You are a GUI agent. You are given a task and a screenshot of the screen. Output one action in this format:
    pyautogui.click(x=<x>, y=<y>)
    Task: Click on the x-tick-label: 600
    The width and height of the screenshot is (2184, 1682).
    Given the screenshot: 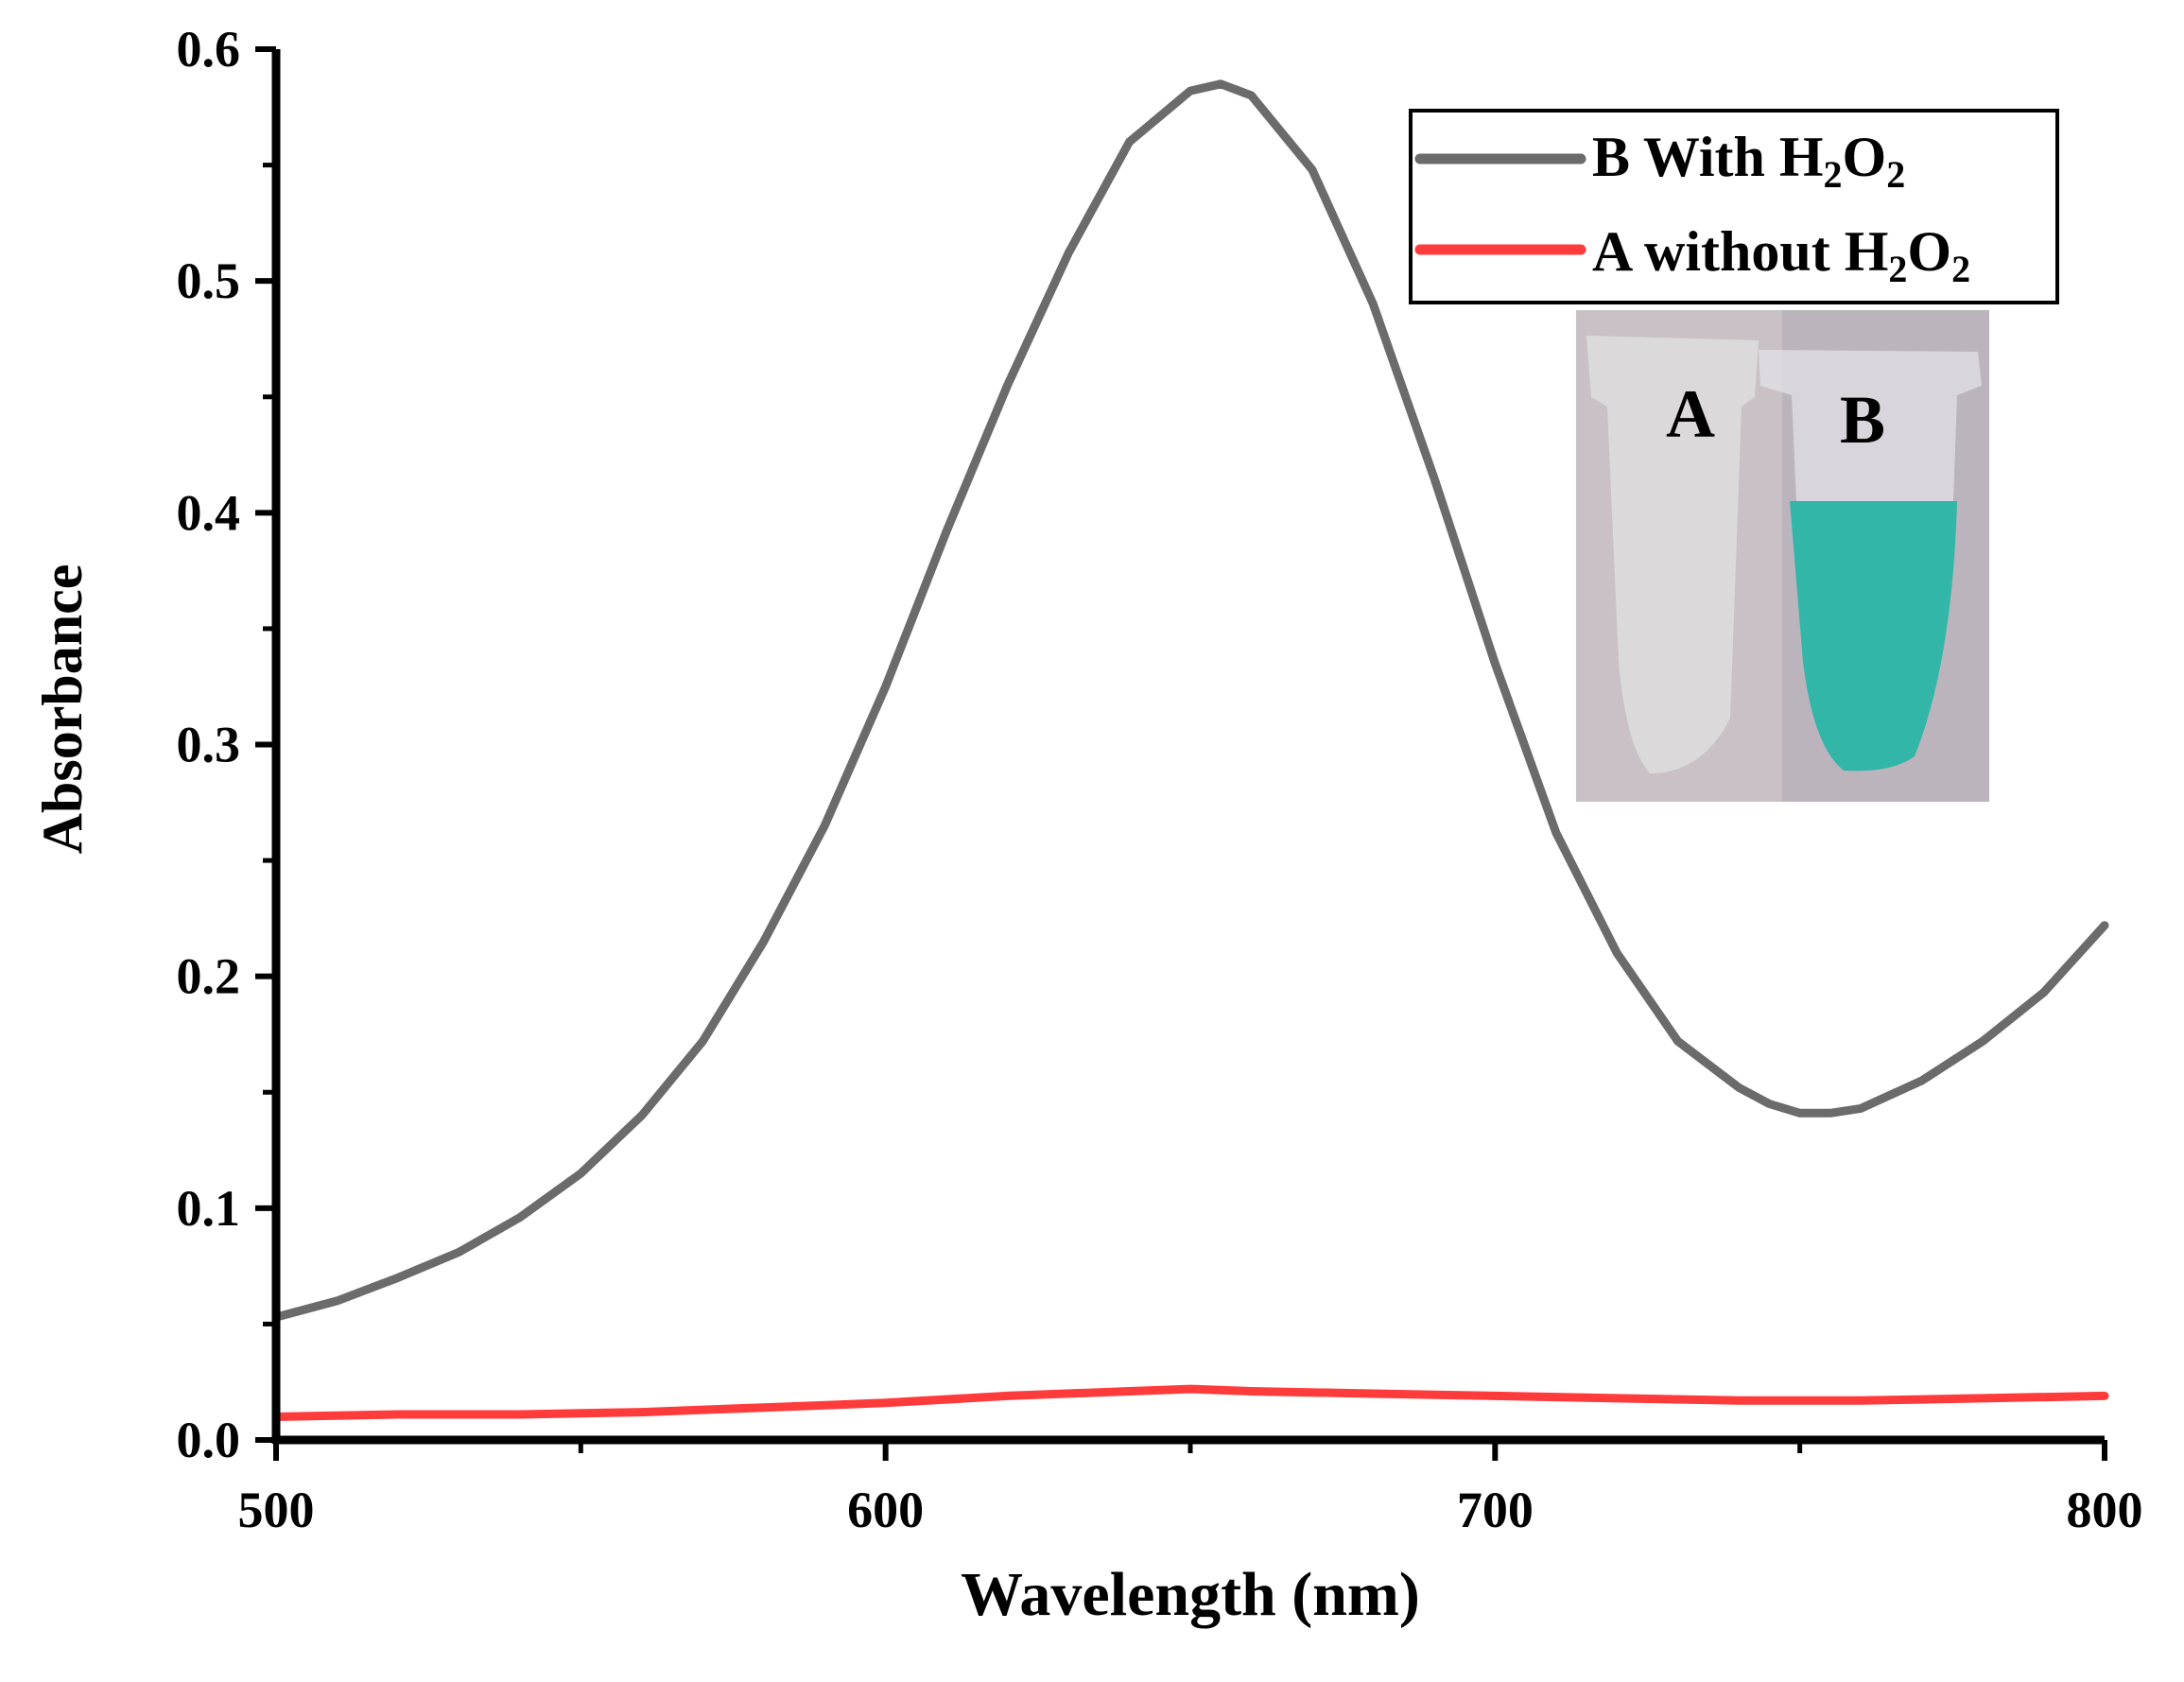 What is the action you would take?
    pyautogui.click(x=885, y=1510)
    